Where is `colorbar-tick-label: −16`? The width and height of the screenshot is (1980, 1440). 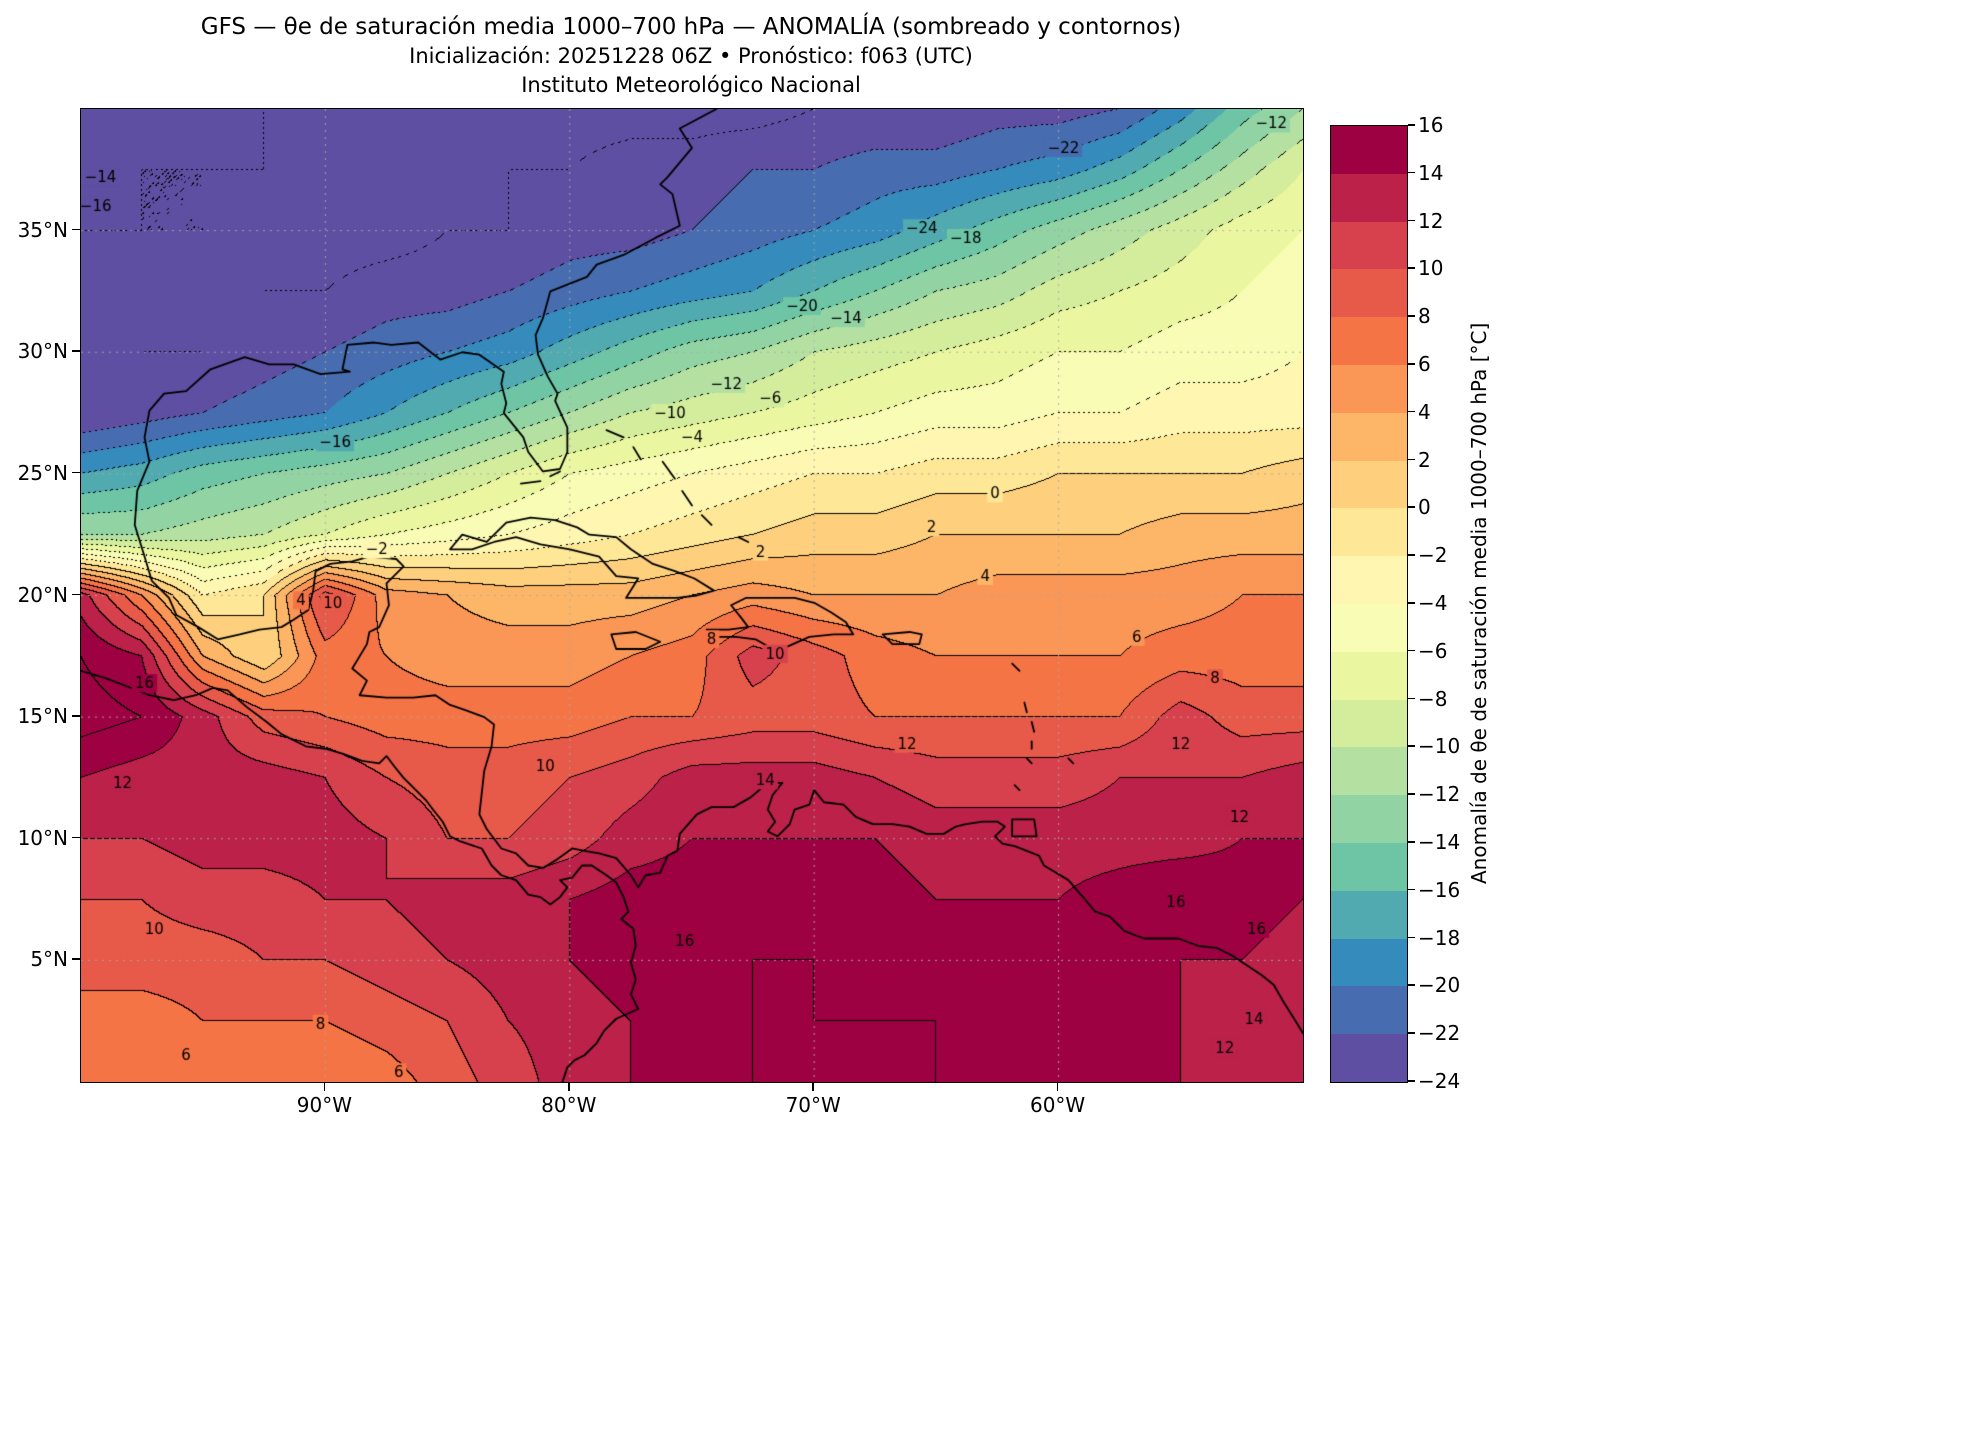 colorbar-tick-label: −16 is located at coordinates (1439, 889).